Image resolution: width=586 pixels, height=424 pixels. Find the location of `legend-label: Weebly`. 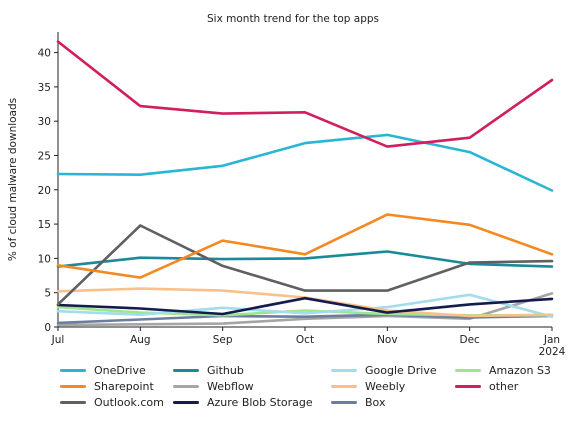

legend-label: Weebly is located at coordinates (385, 386).